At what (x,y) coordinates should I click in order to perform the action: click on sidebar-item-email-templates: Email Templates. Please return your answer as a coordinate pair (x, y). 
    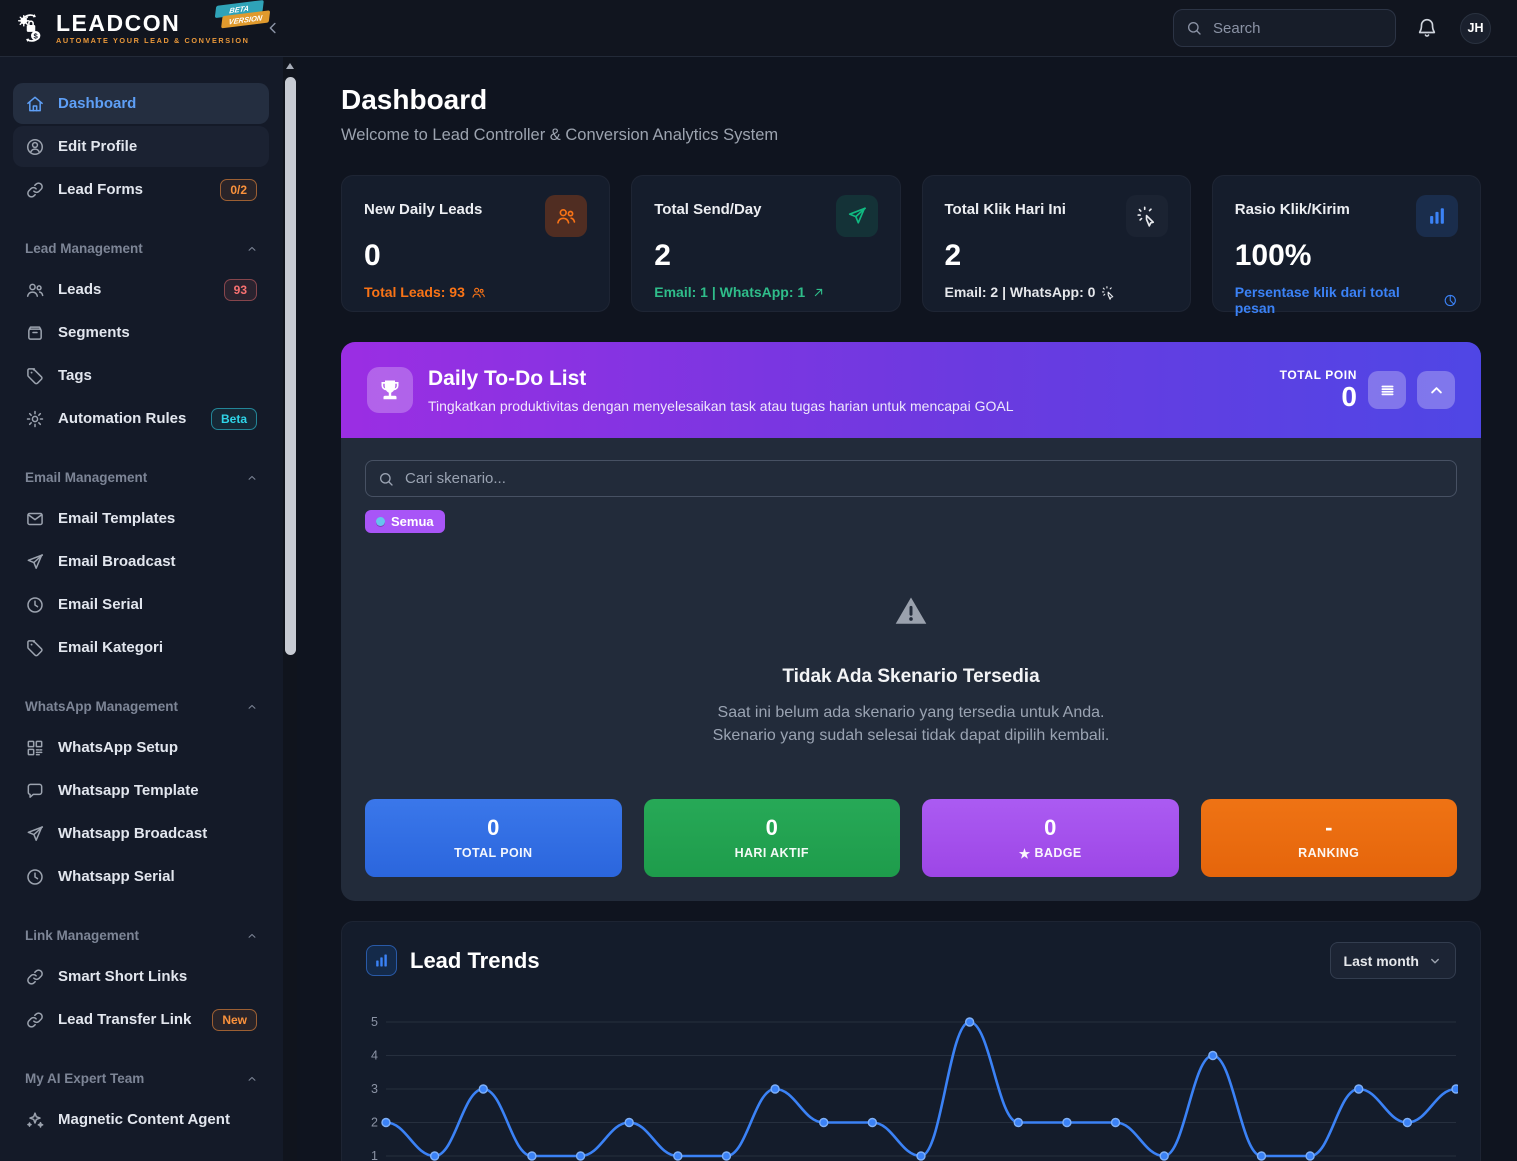
    Looking at the image, I should click on (141, 518).